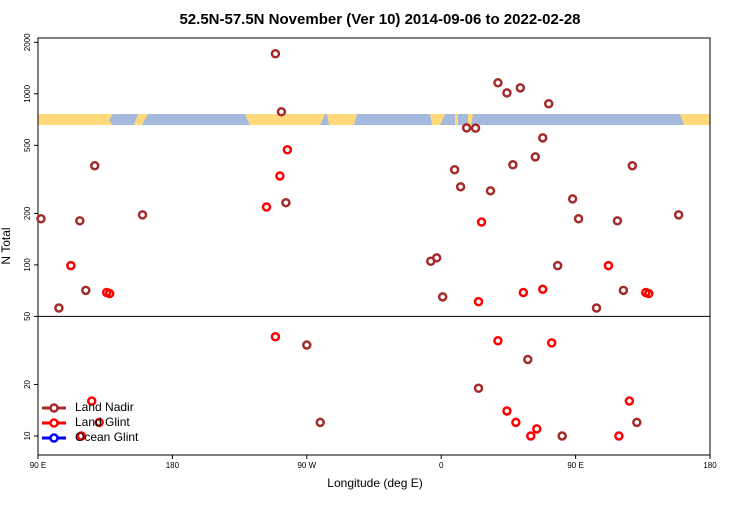 The image size is (750, 505). What do you see at coordinates (306, 465) in the screenshot?
I see `x-tick-label: 90 W` at bounding box center [306, 465].